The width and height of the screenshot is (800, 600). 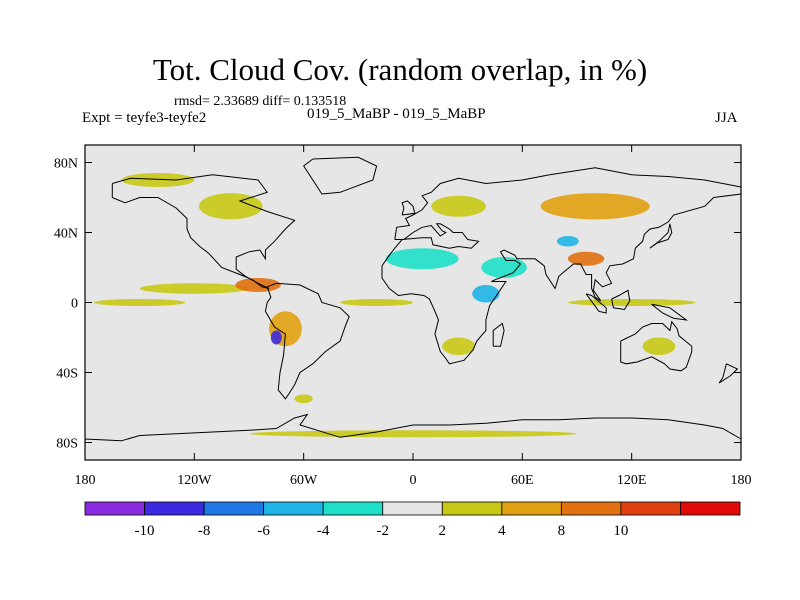 What do you see at coordinates (586, 258) in the screenshot?
I see `anomaly-south-asia` at bounding box center [586, 258].